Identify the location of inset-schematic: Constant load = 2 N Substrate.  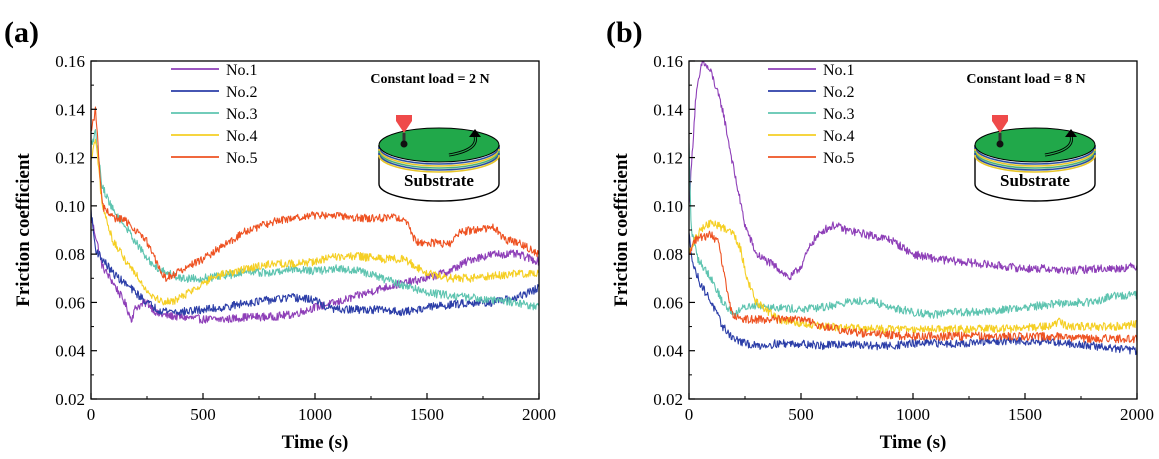
(435, 137).